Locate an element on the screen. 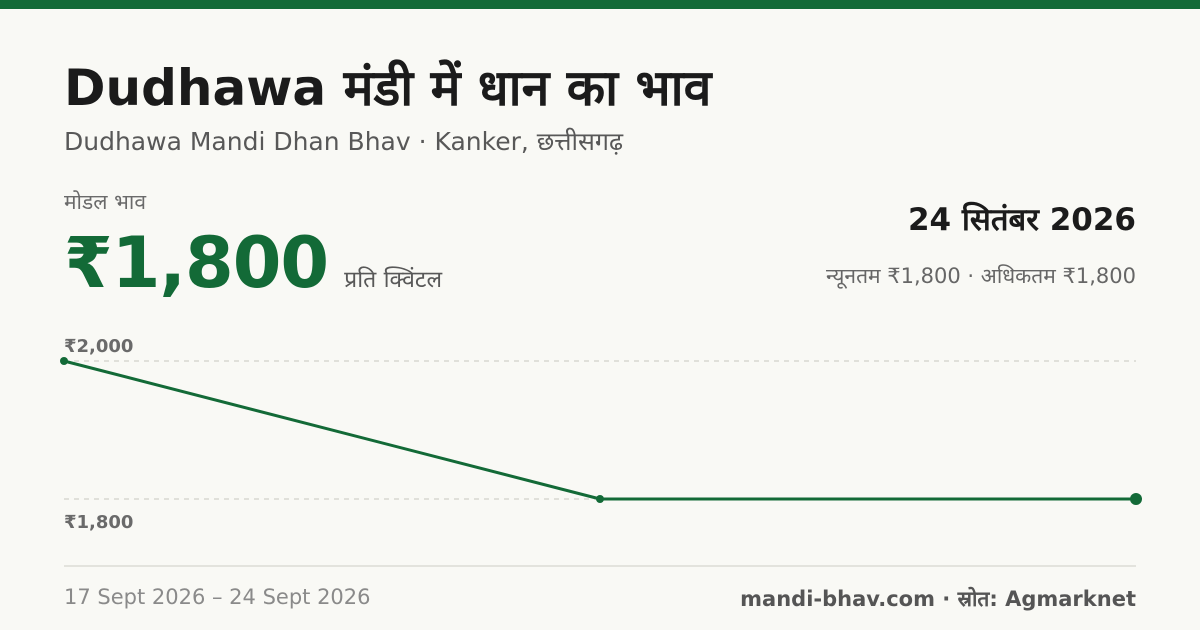 The image size is (1200, 630). footer-divider is located at coordinates (600, 566).